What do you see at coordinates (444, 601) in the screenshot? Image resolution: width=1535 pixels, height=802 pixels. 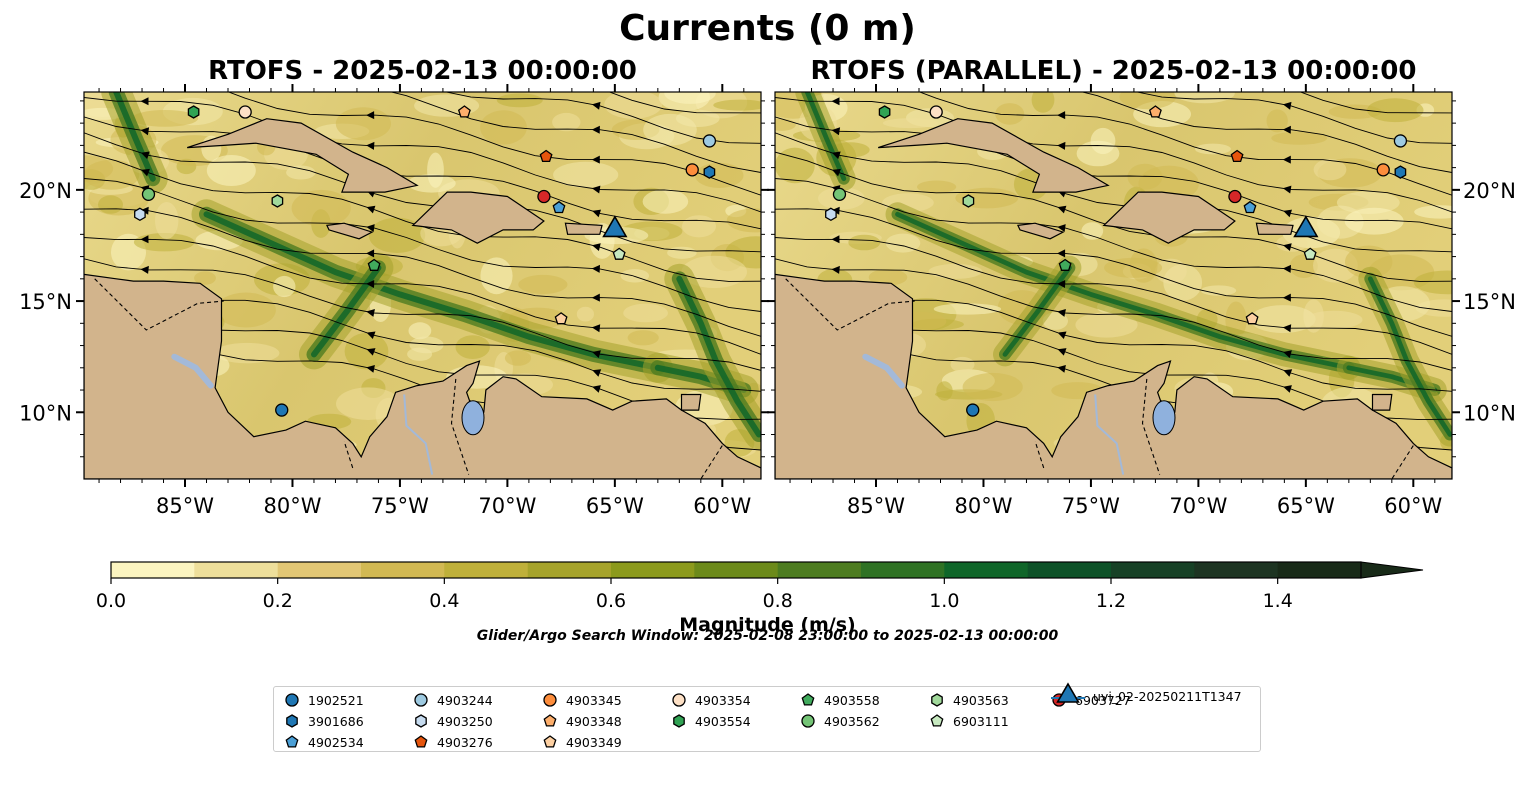 I see `colorbar-tick-label: 0.4` at bounding box center [444, 601].